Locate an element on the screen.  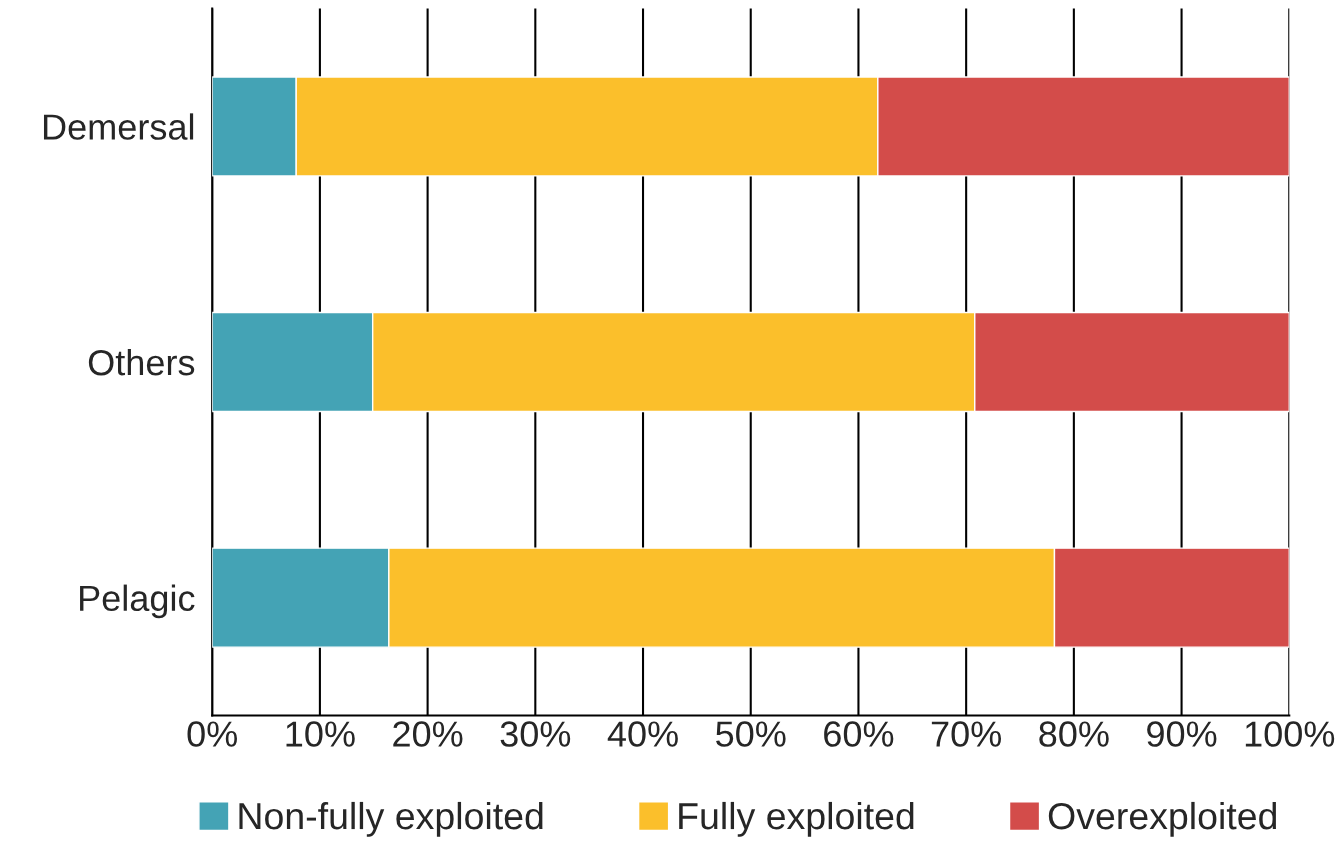
legend-label: Fully exploited is located at coordinates (796, 819).